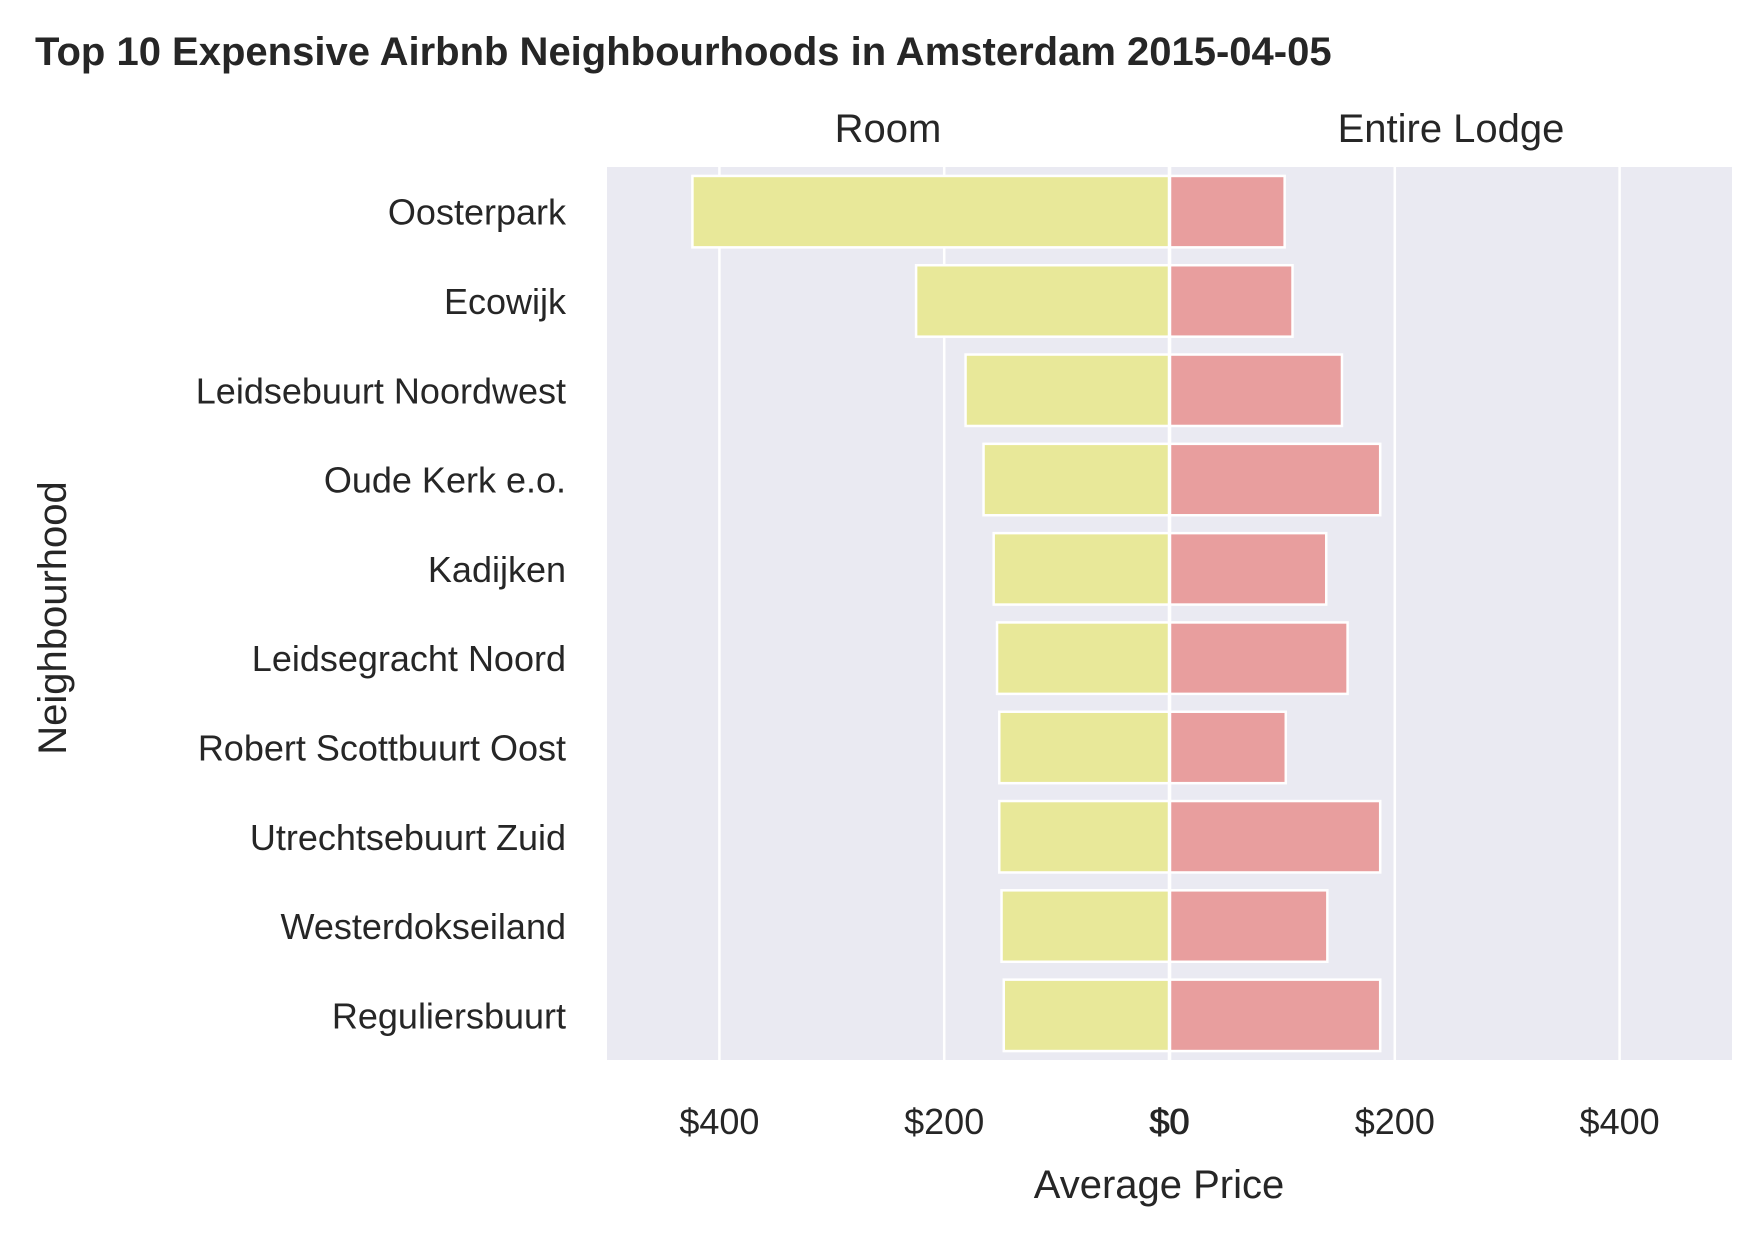 Image resolution: width=1755 pixels, height=1234 pixels. Describe the element at coordinates (719, 1121) in the screenshot. I see `x-tick-label-room: $400` at that location.